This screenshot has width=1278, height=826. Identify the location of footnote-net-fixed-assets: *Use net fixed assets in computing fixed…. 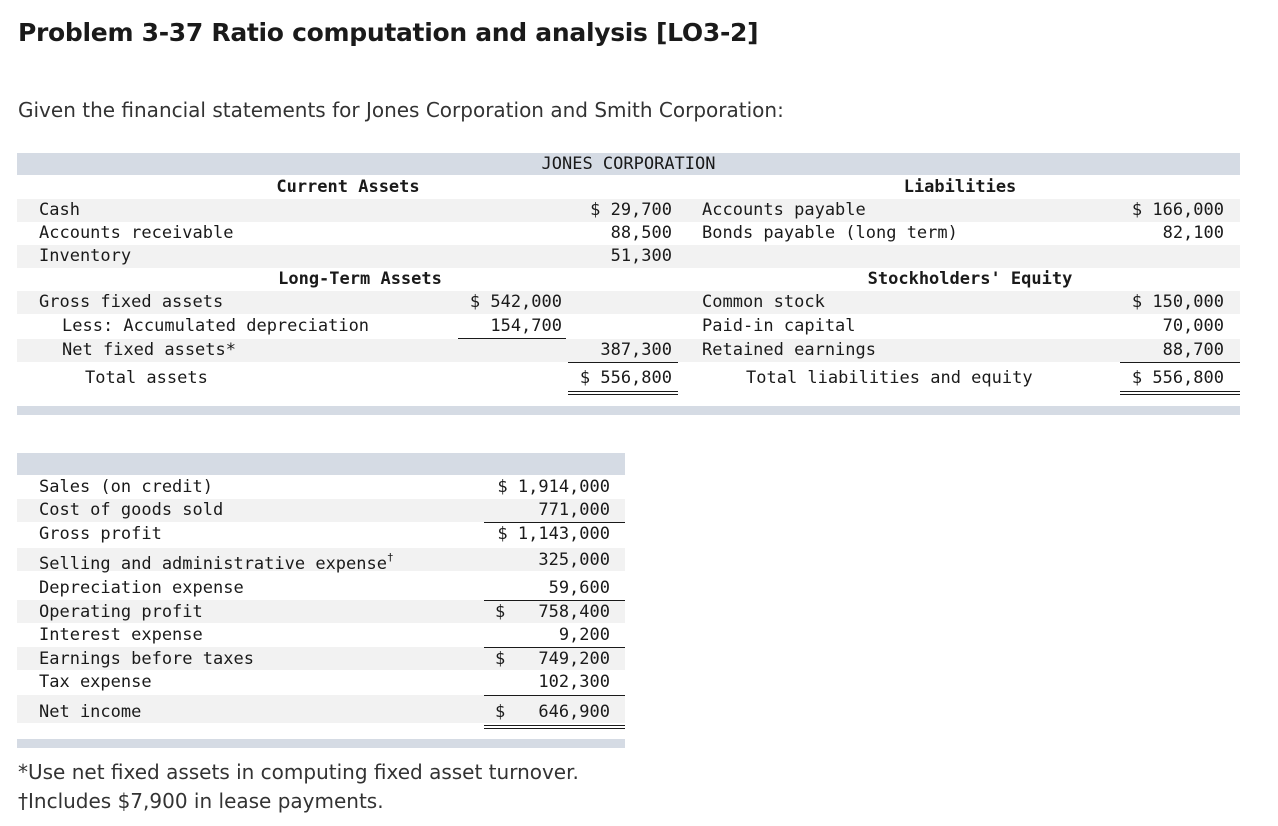
(298, 772).